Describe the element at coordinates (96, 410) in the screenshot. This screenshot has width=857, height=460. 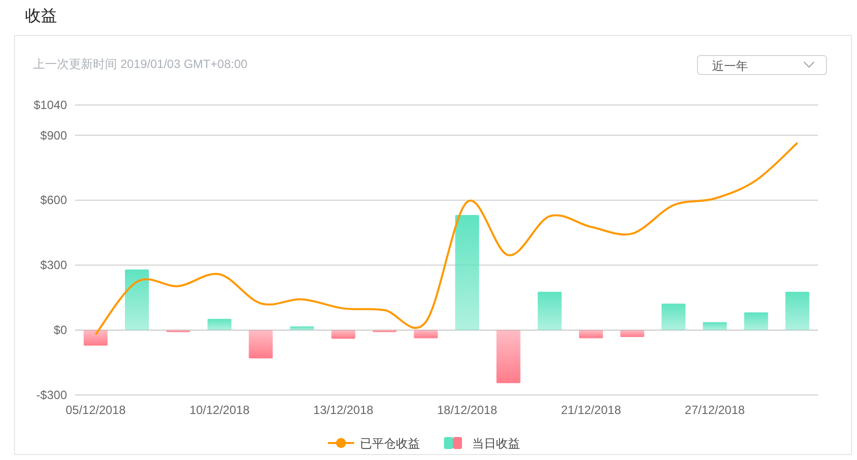
I see `x-tick-label: 05/12/2018` at that location.